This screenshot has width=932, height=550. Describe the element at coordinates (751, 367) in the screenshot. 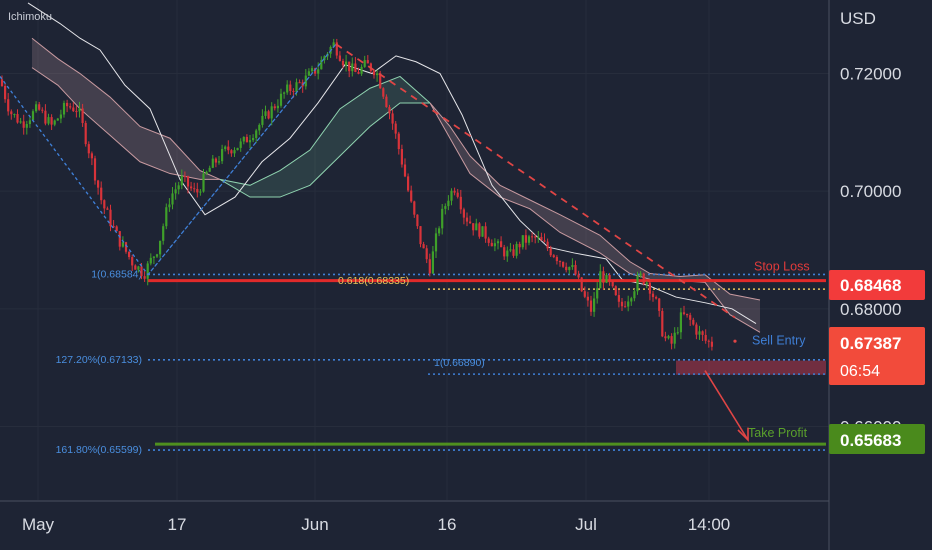

I see `zone-layer` at that location.